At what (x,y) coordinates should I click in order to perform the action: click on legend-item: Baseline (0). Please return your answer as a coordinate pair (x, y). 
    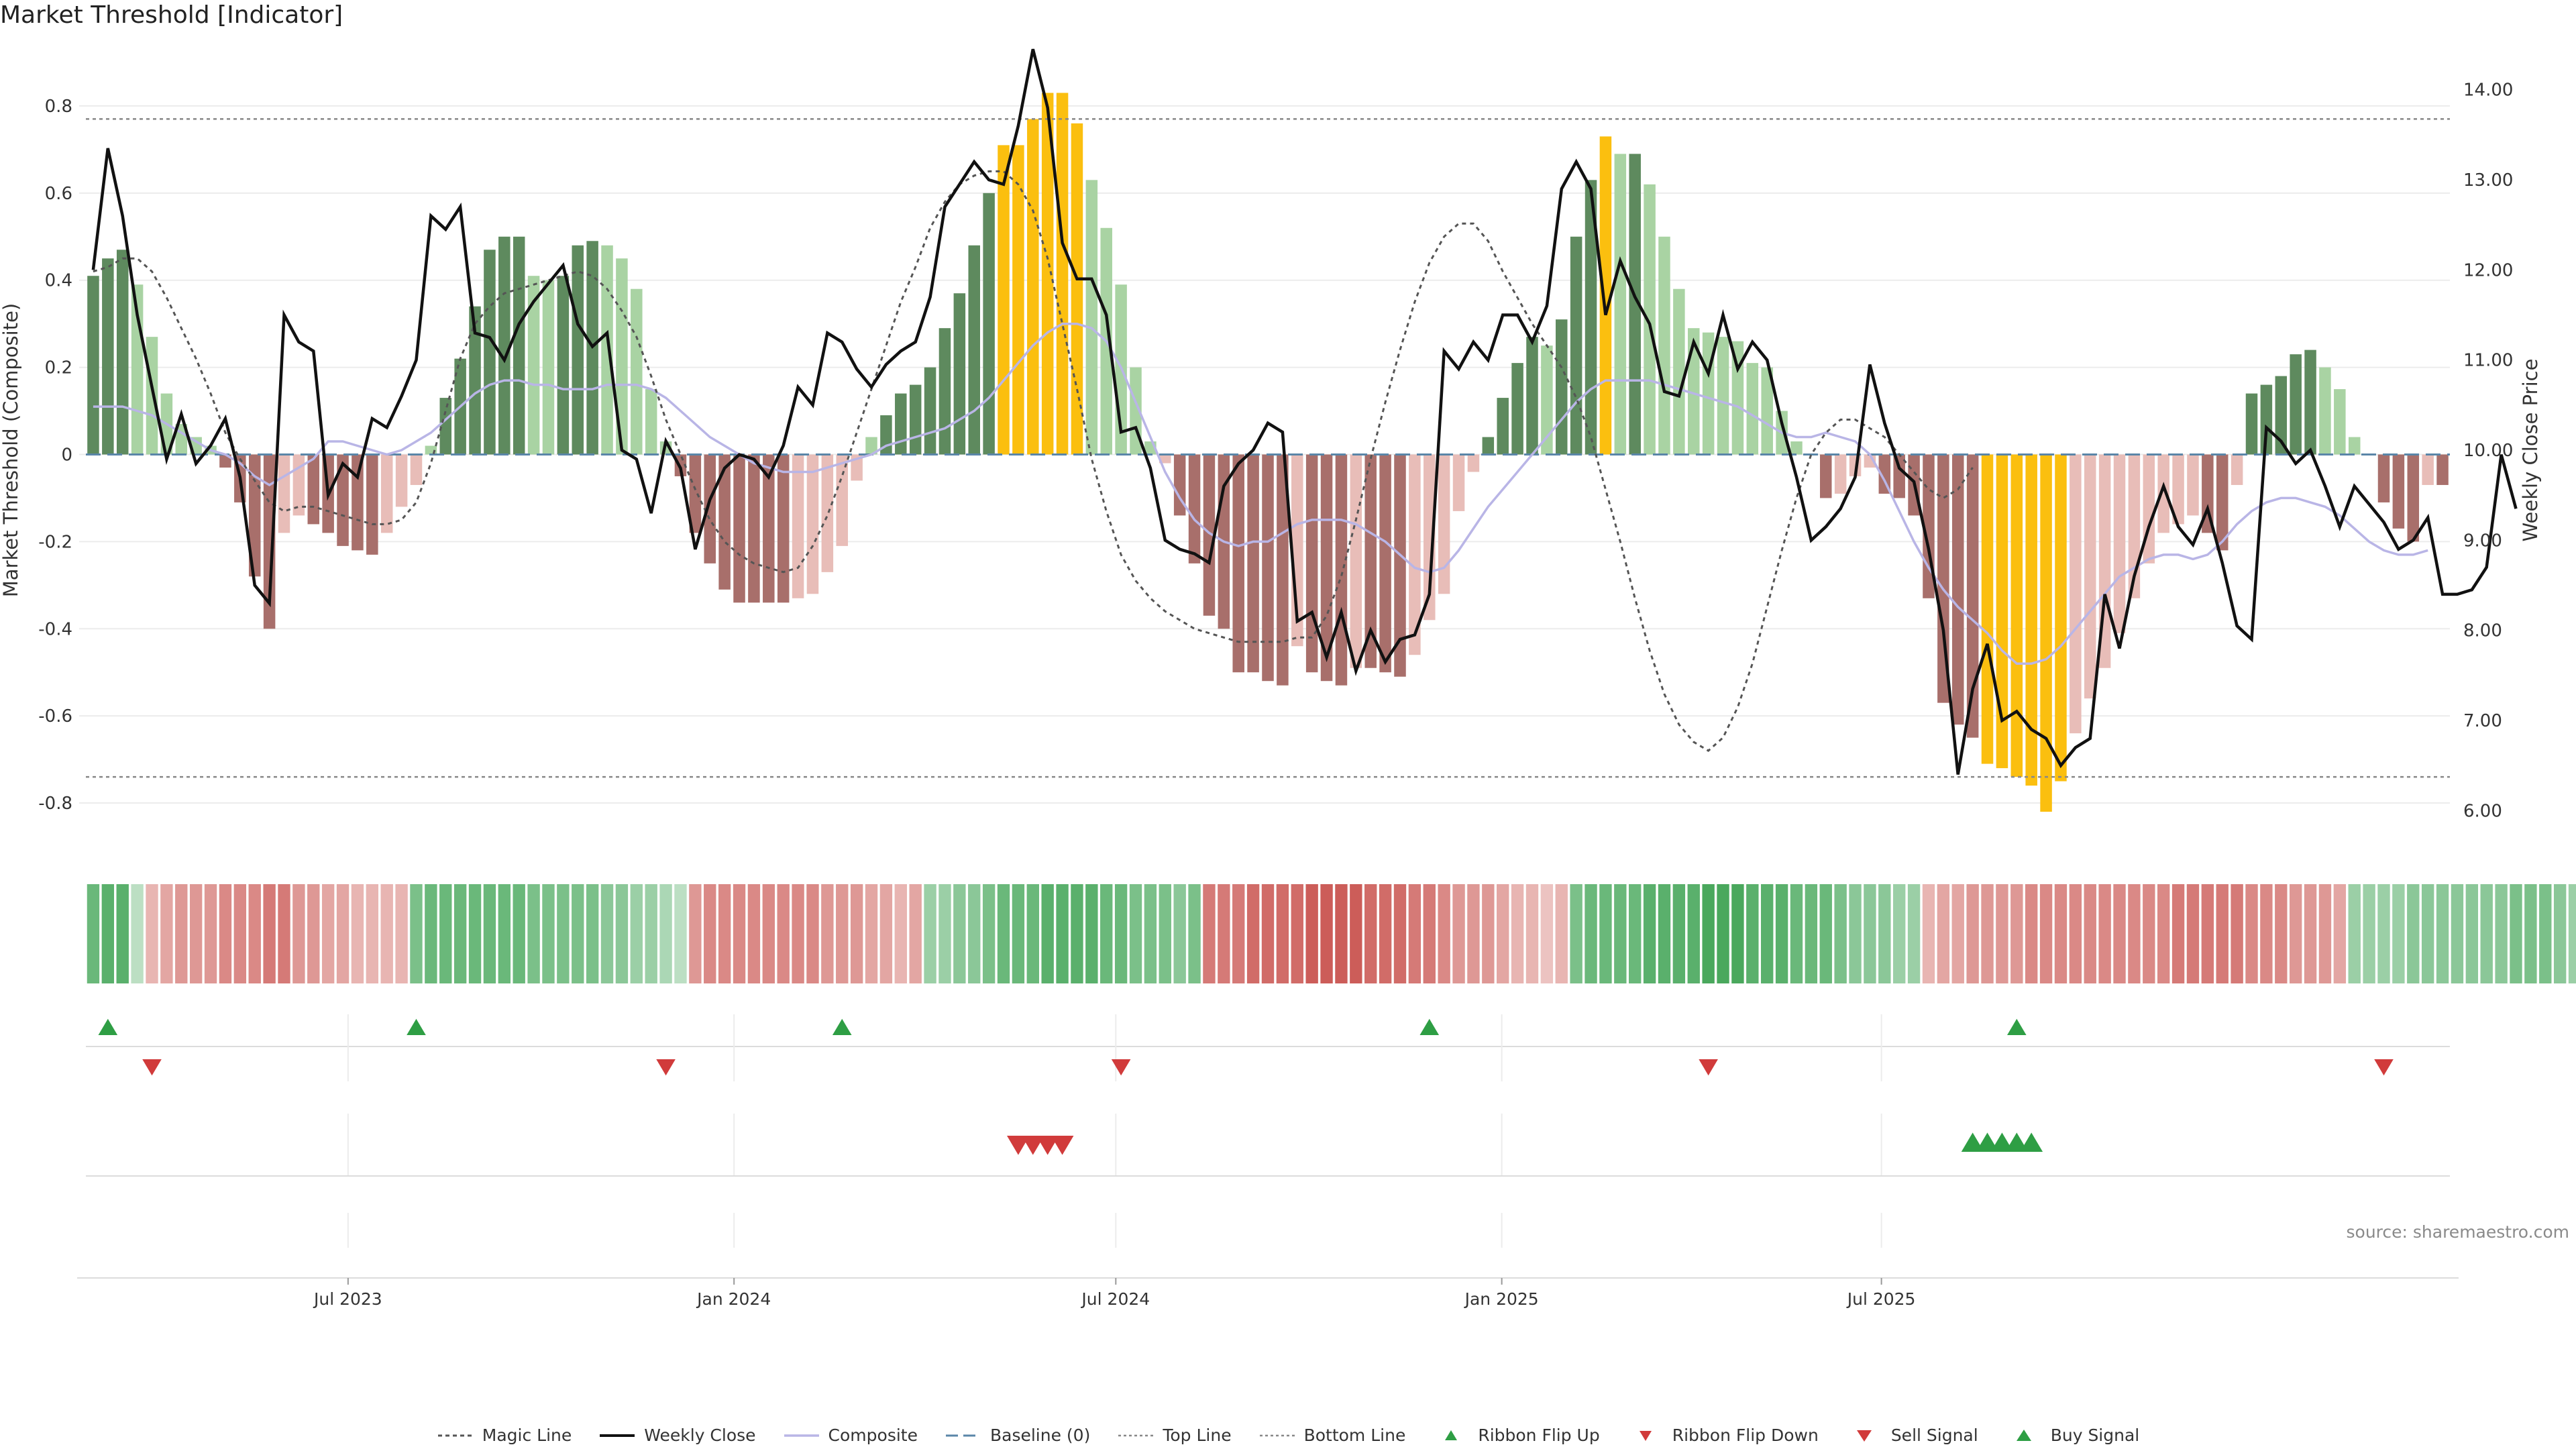
    Looking at the image, I should click on (1017, 1435).